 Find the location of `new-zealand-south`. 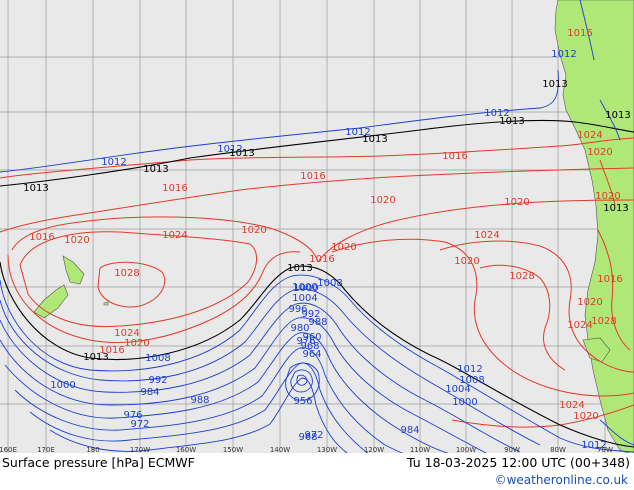

new-zealand-south is located at coordinates (51, 301).